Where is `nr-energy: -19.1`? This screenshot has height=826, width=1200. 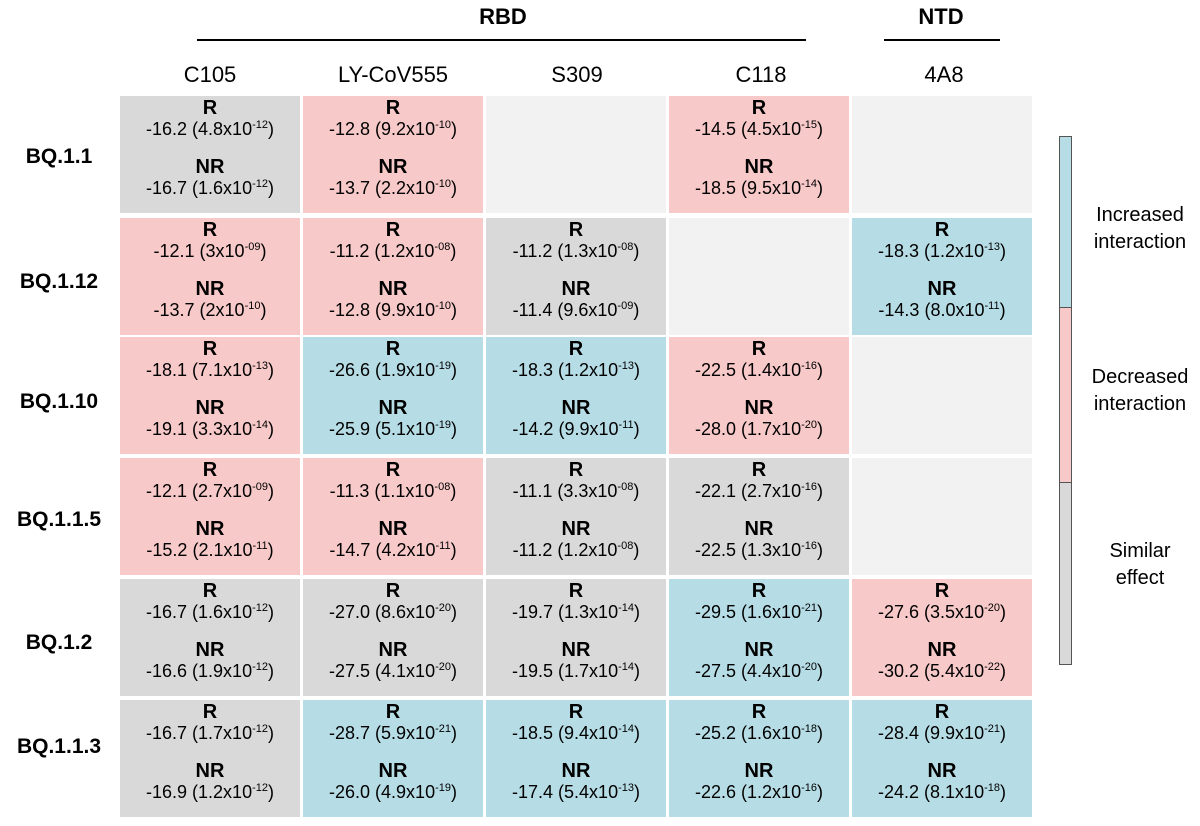 nr-energy: -19.1 is located at coordinates (167, 429).